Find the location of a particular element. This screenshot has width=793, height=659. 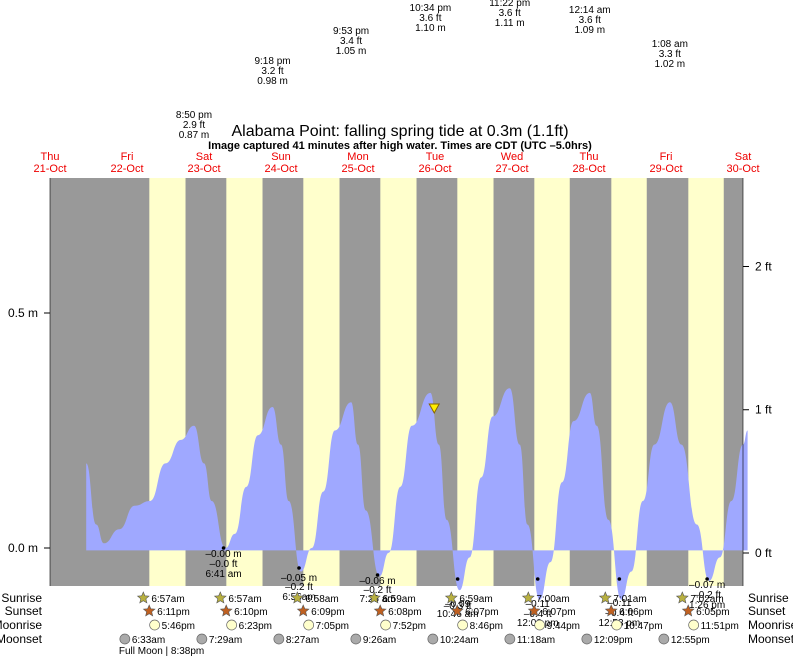

high-tide-m: 1.02 m is located at coordinates (670, 64).